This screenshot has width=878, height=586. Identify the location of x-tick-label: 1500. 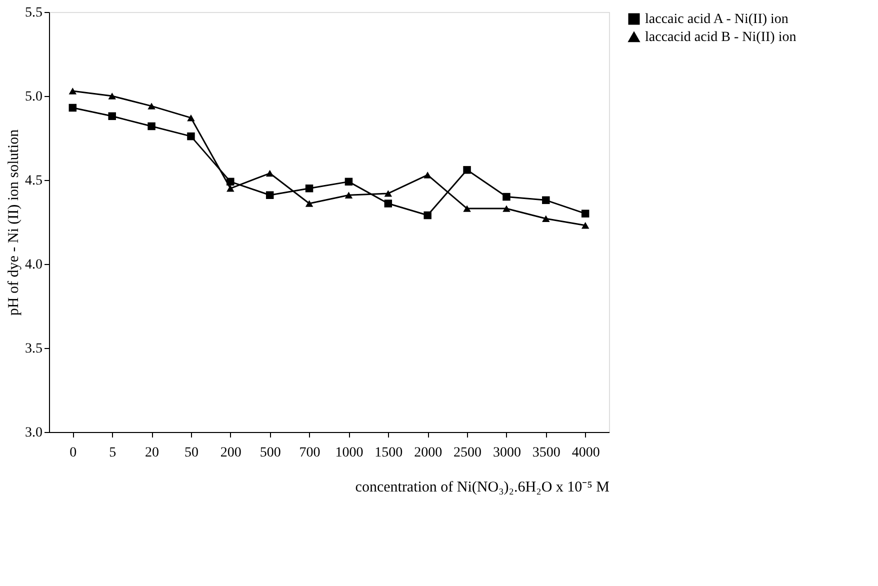
(388, 453).